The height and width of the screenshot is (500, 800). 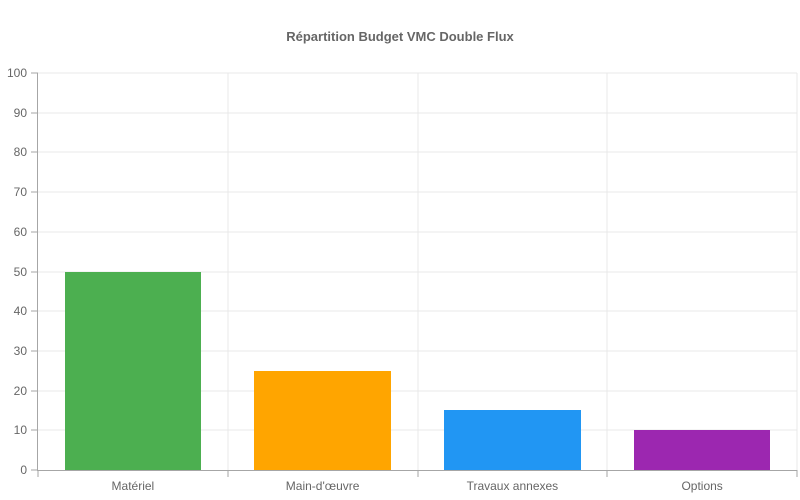 I want to click on x-category-label: Matériel, so click(x=133, y=486).